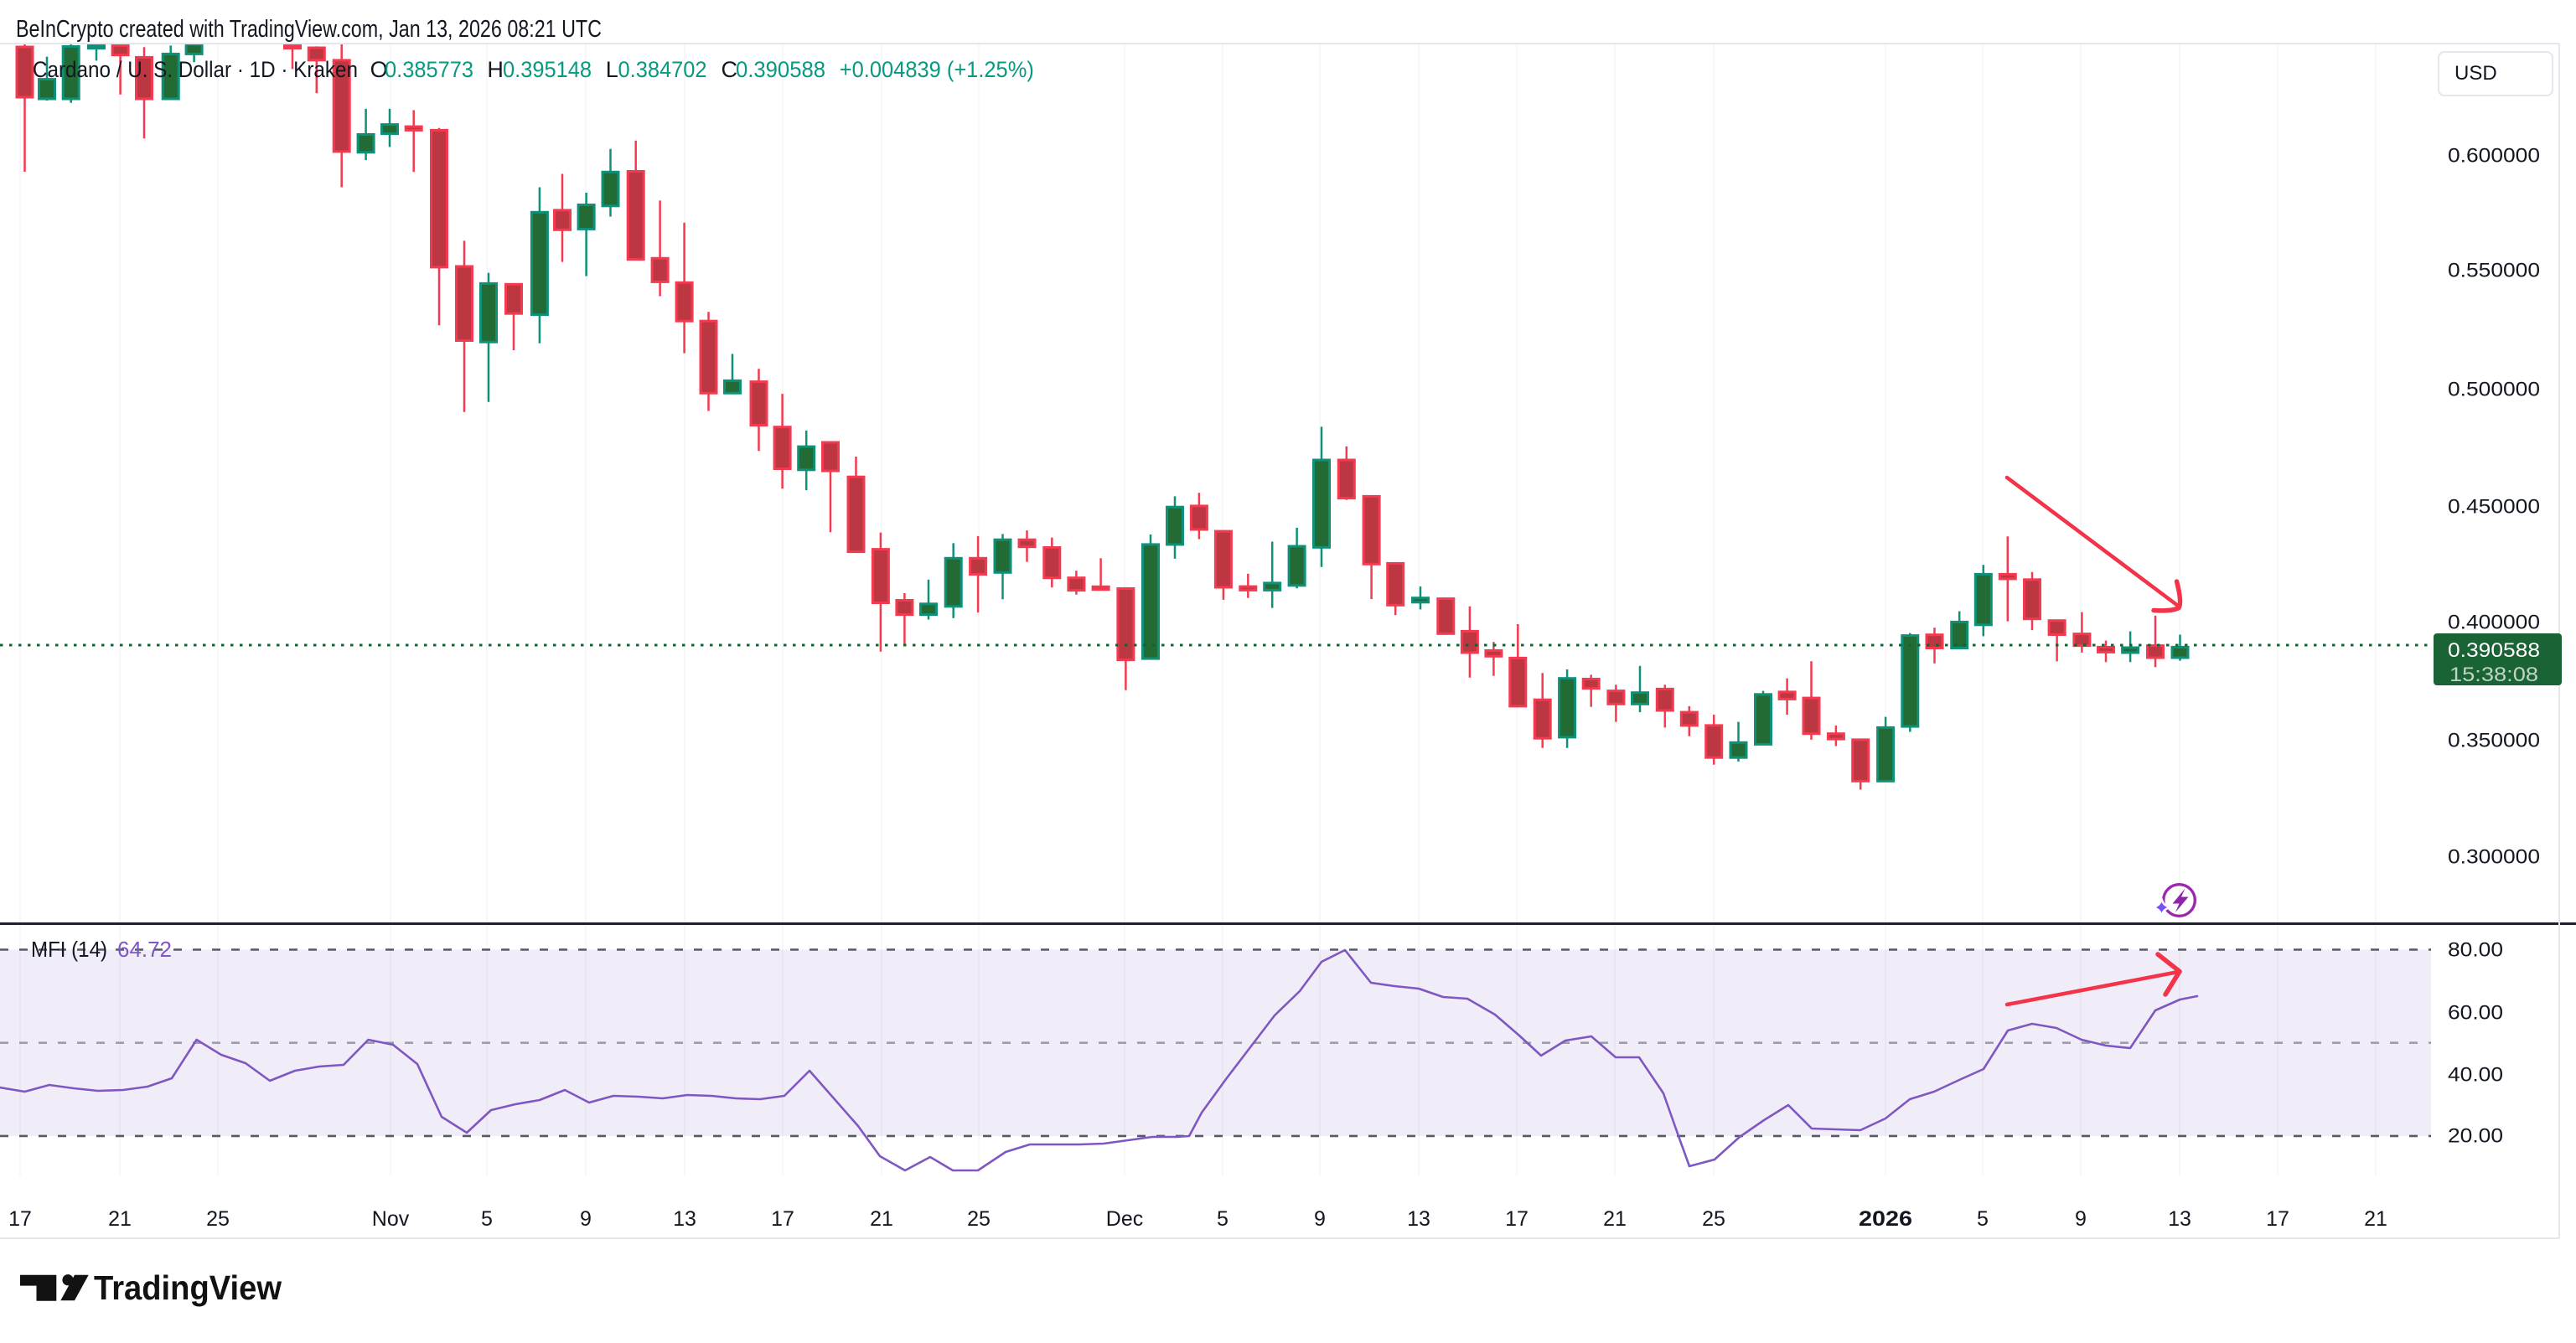 This screenshot has height=1343, width=2576. What do you see at coordinates (2494, 507) in the screenshot?
I see `svg-text: 0.450000` at bounding box center [2494, 507].